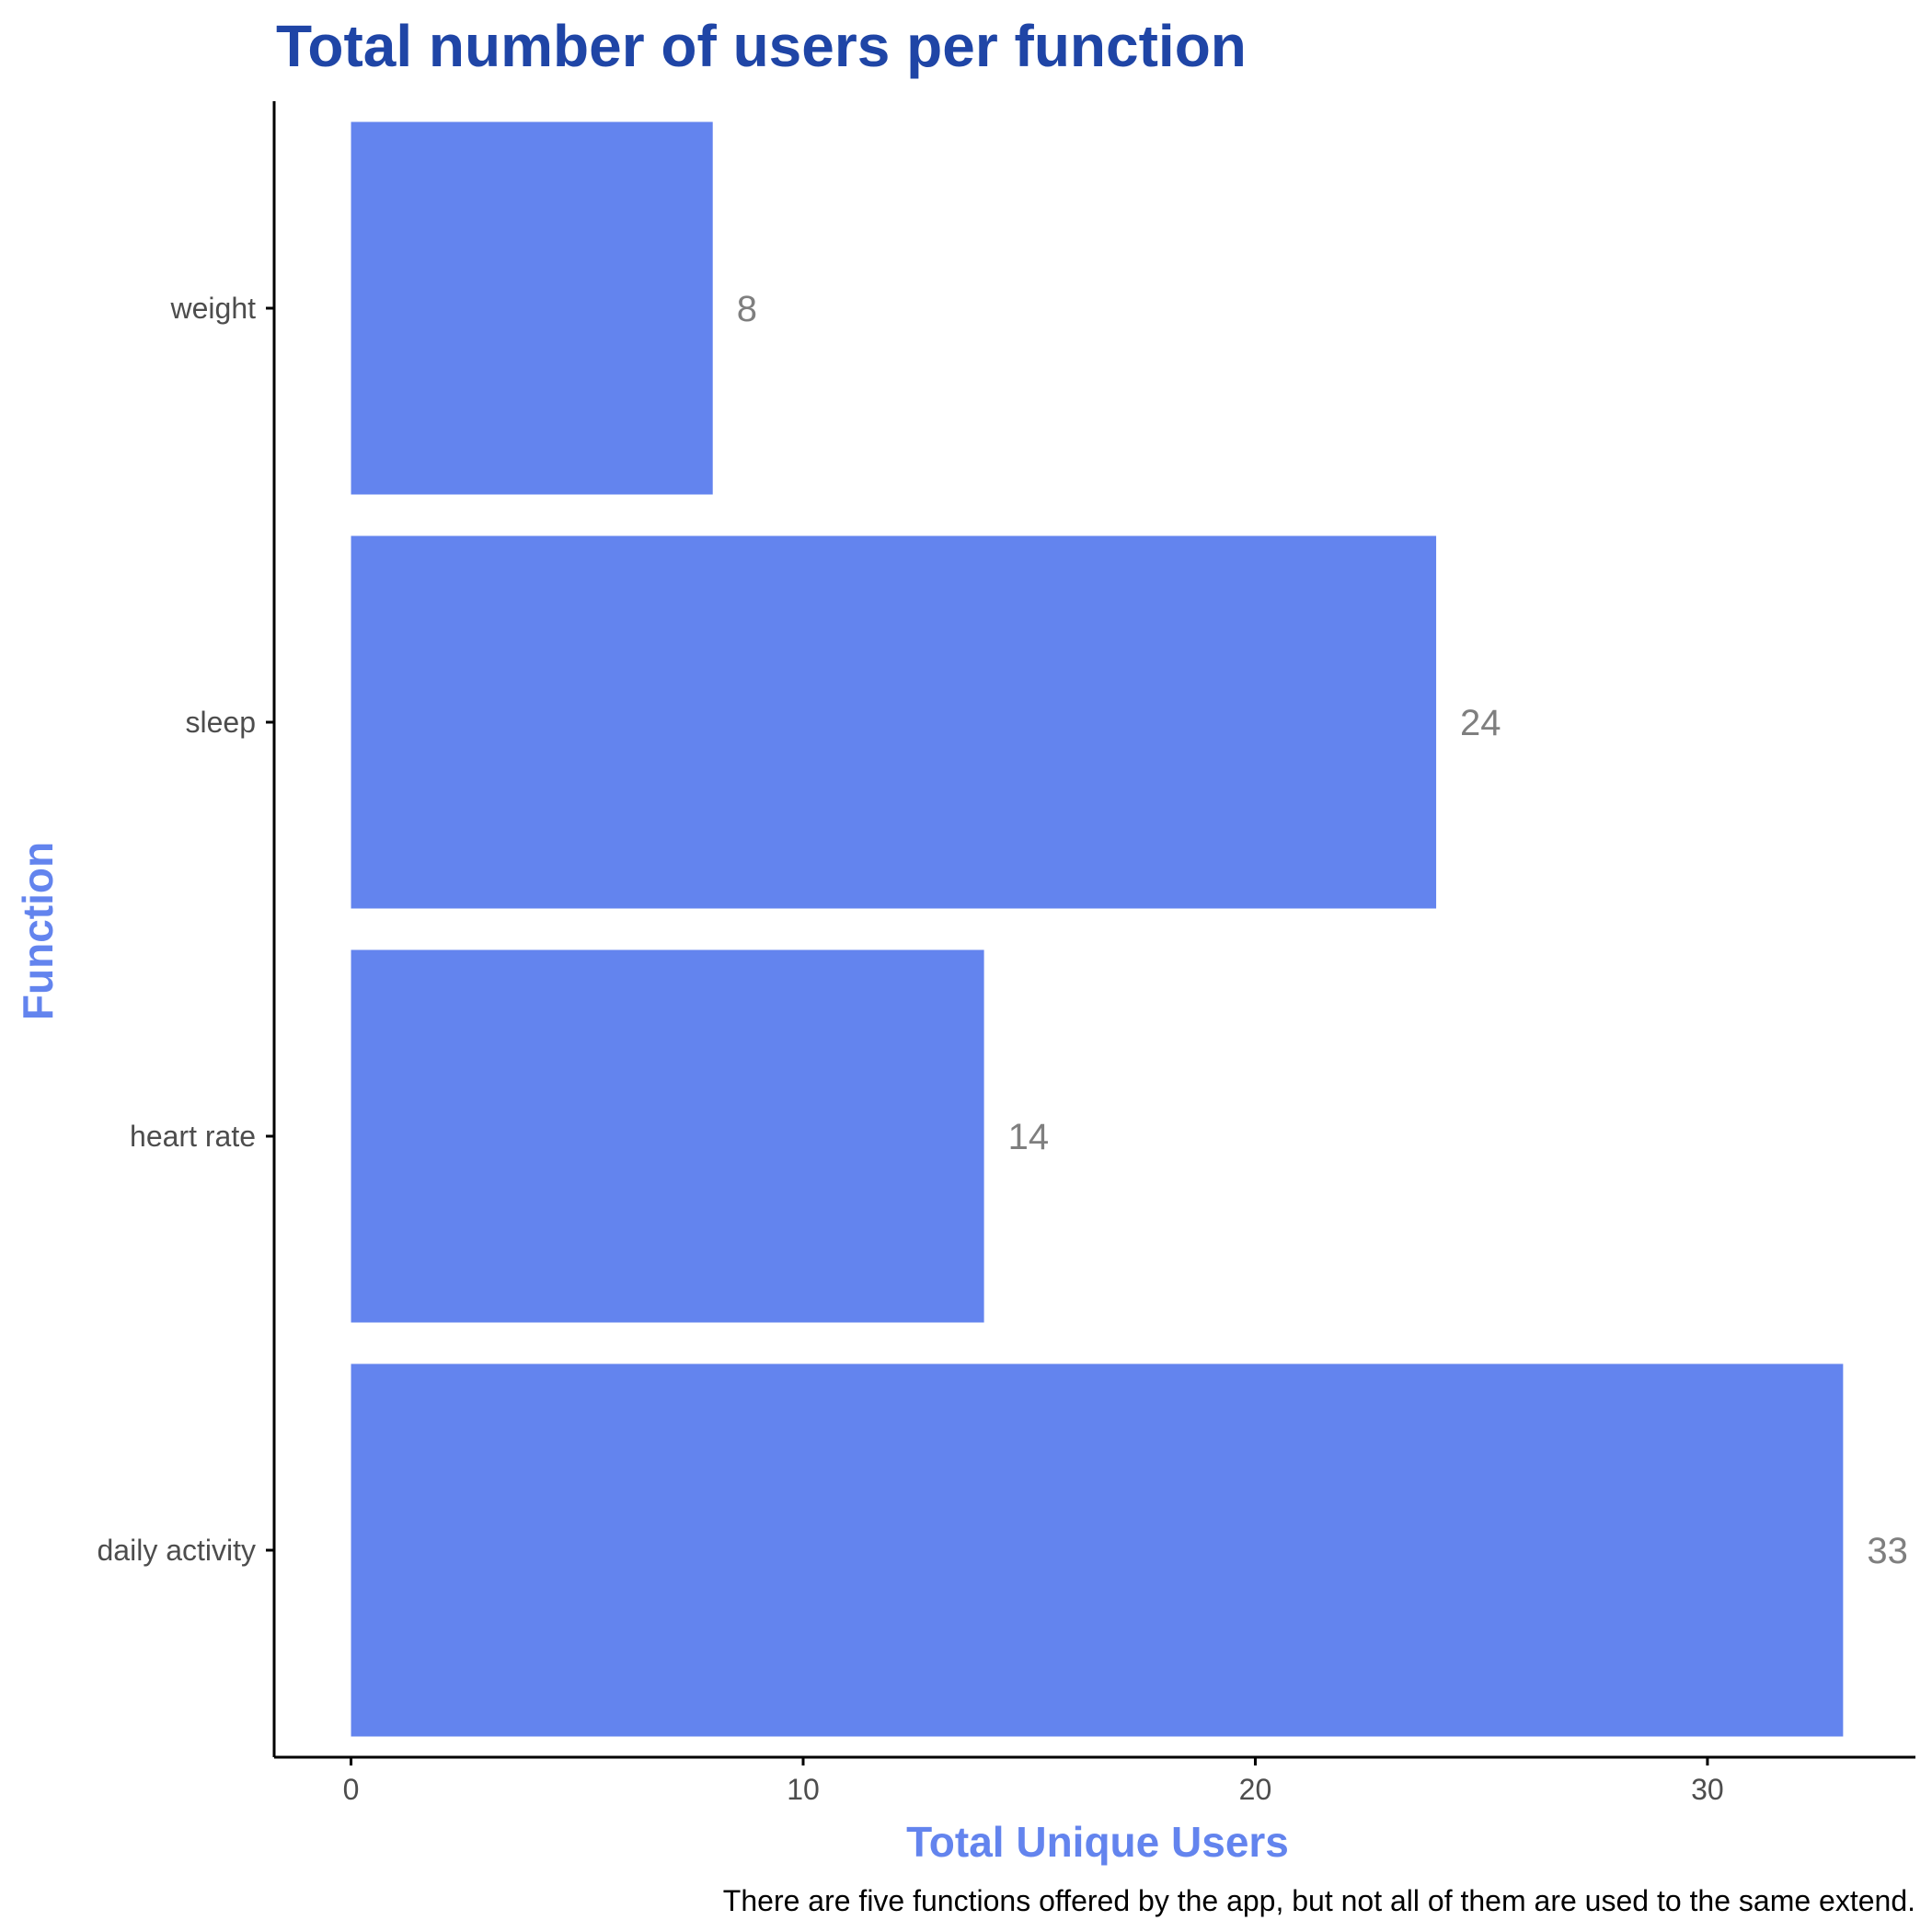 The height and width of the screenshot is (1932, 1932). What do you see at coordinates (177, 1550) in the screenshot?
I see `y-tick-label-daily-activity: daily activity` at bounding box center [177, 1550].